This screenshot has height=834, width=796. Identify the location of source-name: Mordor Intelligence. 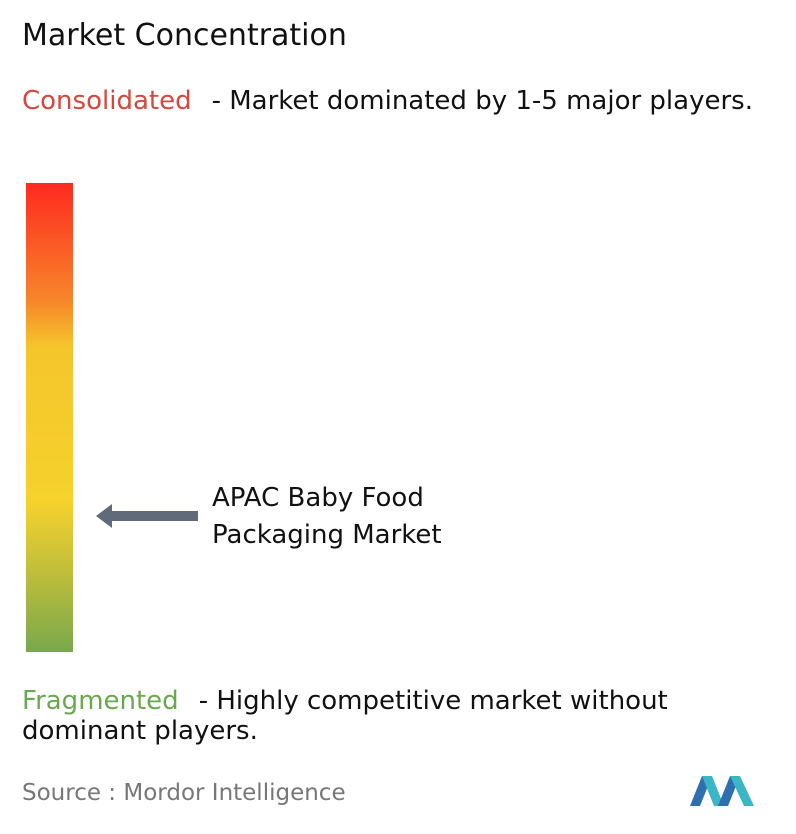
(234, 793).